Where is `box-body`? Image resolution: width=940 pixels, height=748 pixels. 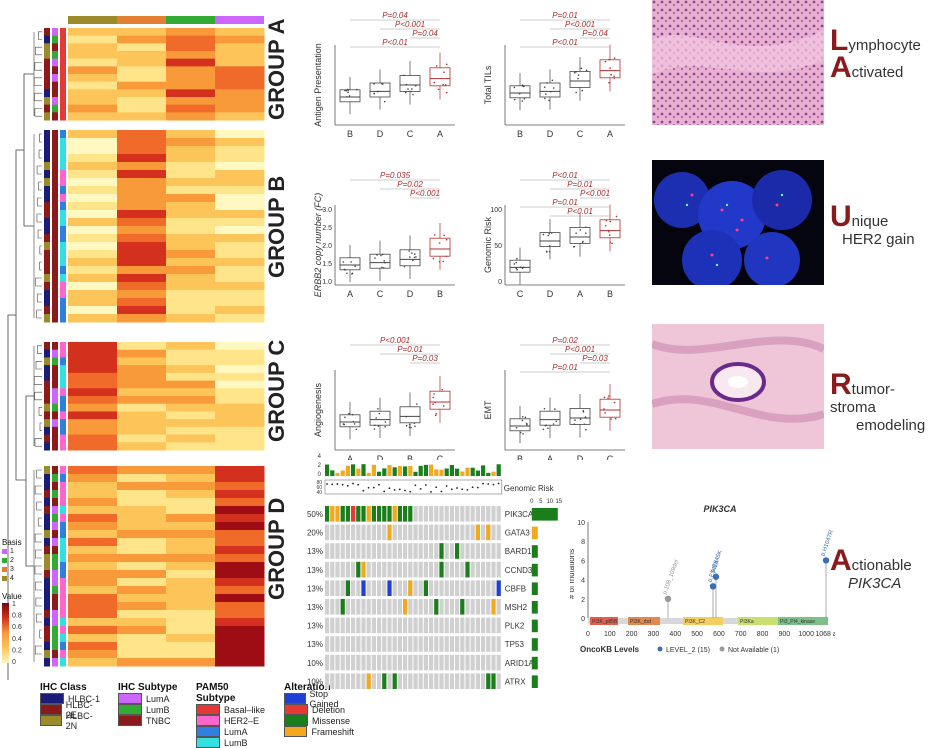 box-body is located at coordinates (380, 261).